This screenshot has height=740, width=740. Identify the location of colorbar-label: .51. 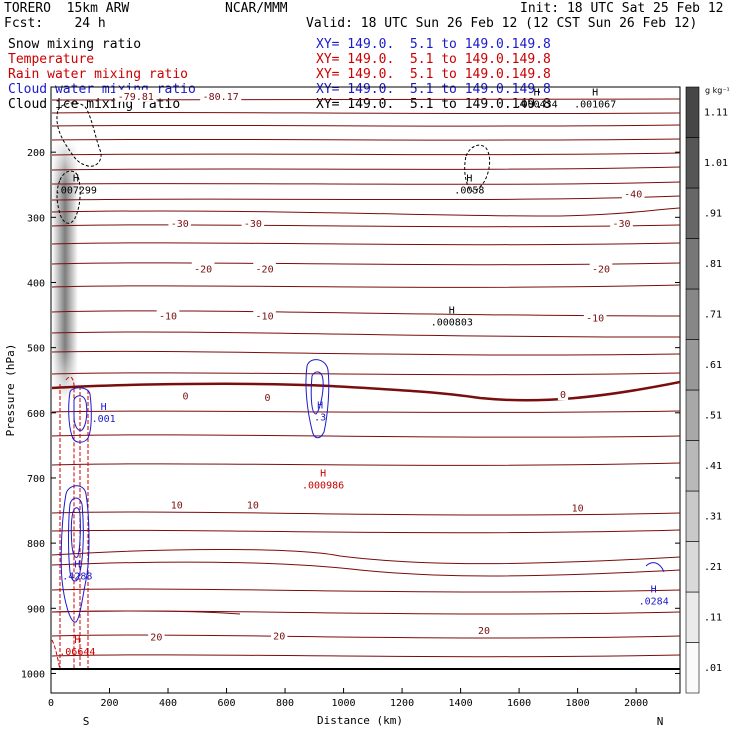
(713, 415).